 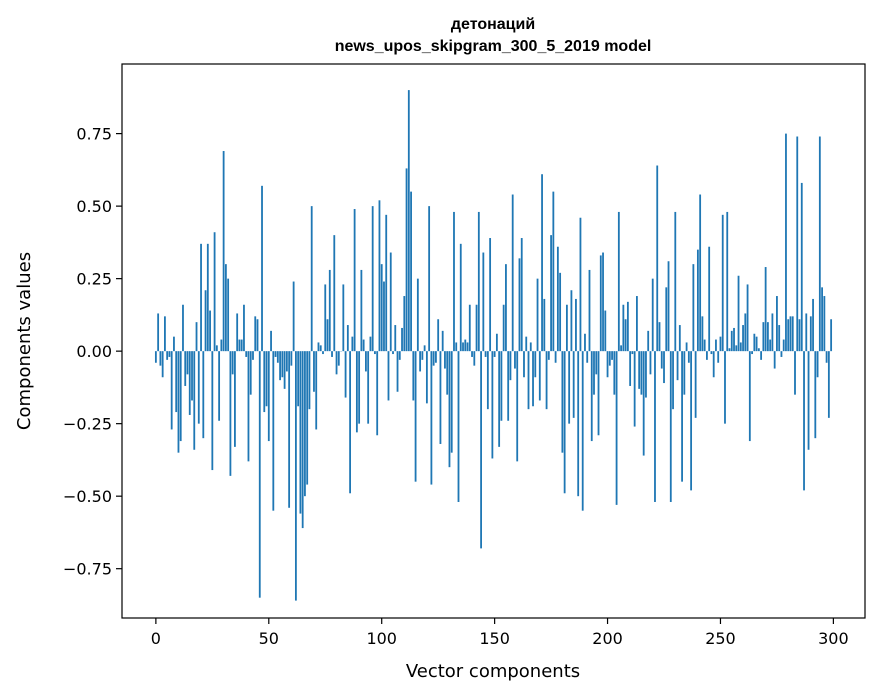 What do you see at coordinates (94, 134) in the screenshot?
I see `y-tick-label: 0.75` at bounding box center [94, 134].